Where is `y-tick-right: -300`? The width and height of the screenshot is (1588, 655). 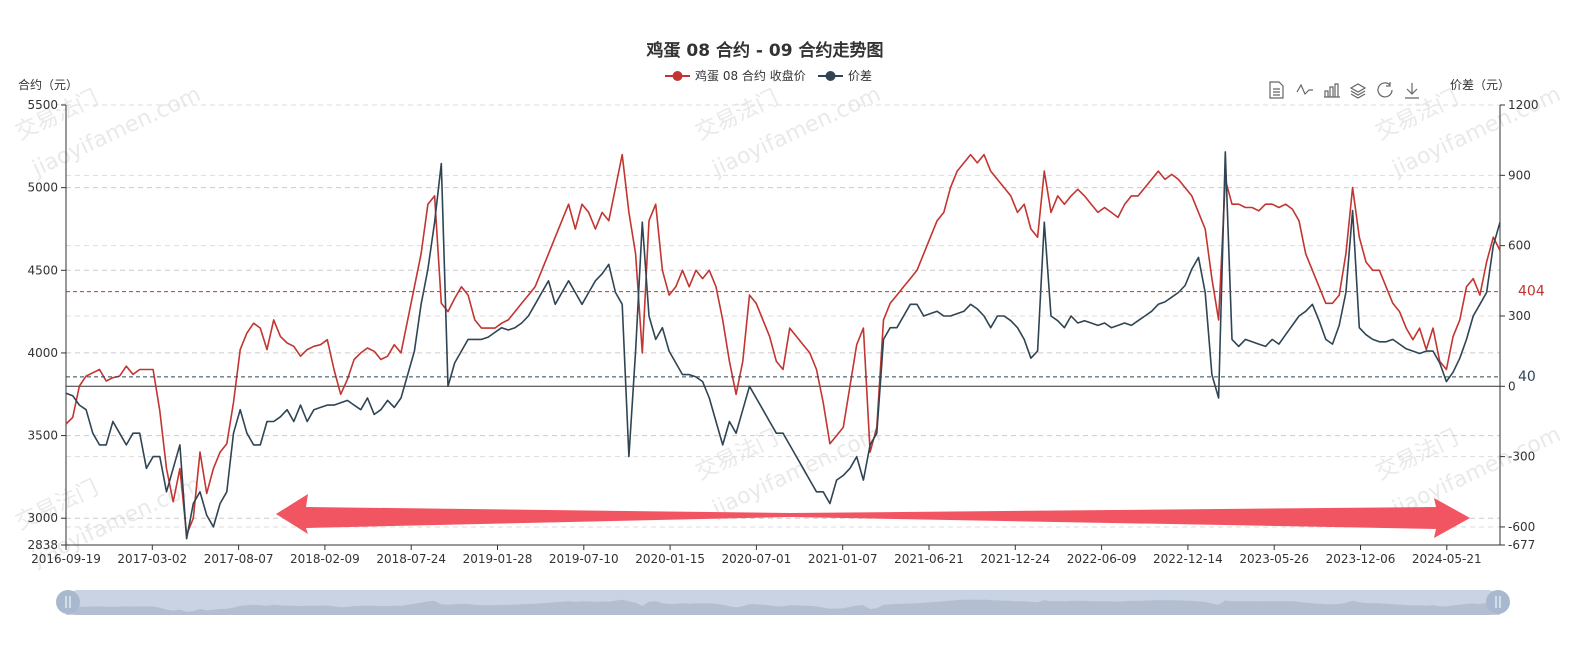
y-tick-right: -300 is located at coordinates (1521, 457).